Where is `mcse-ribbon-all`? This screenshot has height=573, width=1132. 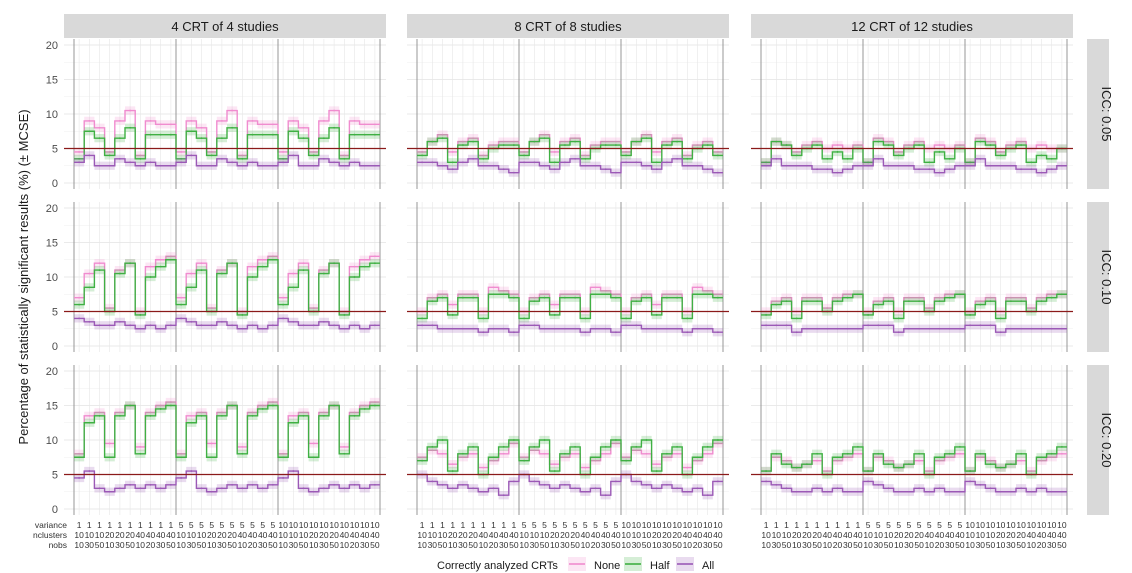 mcse-ribbon-all is located at coordinates (570, 165).